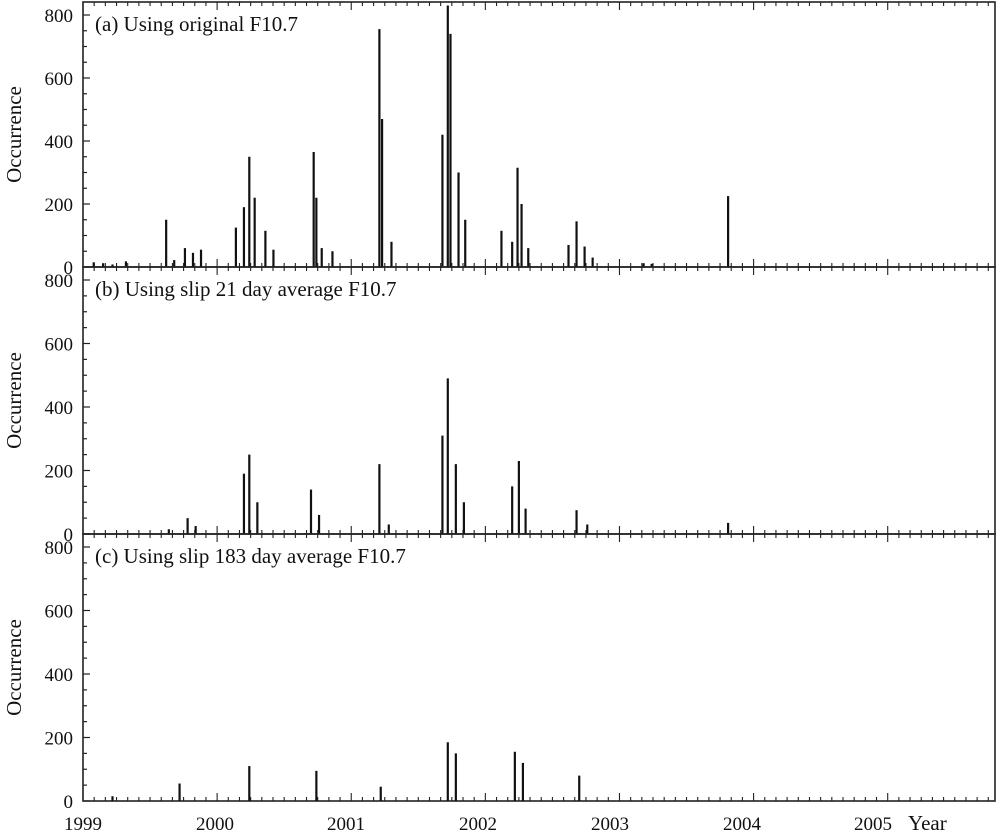 The height and width of the screenshot is (838, 1000). I want to click on x-tick-label-2004: 2004, so click(742, 824).